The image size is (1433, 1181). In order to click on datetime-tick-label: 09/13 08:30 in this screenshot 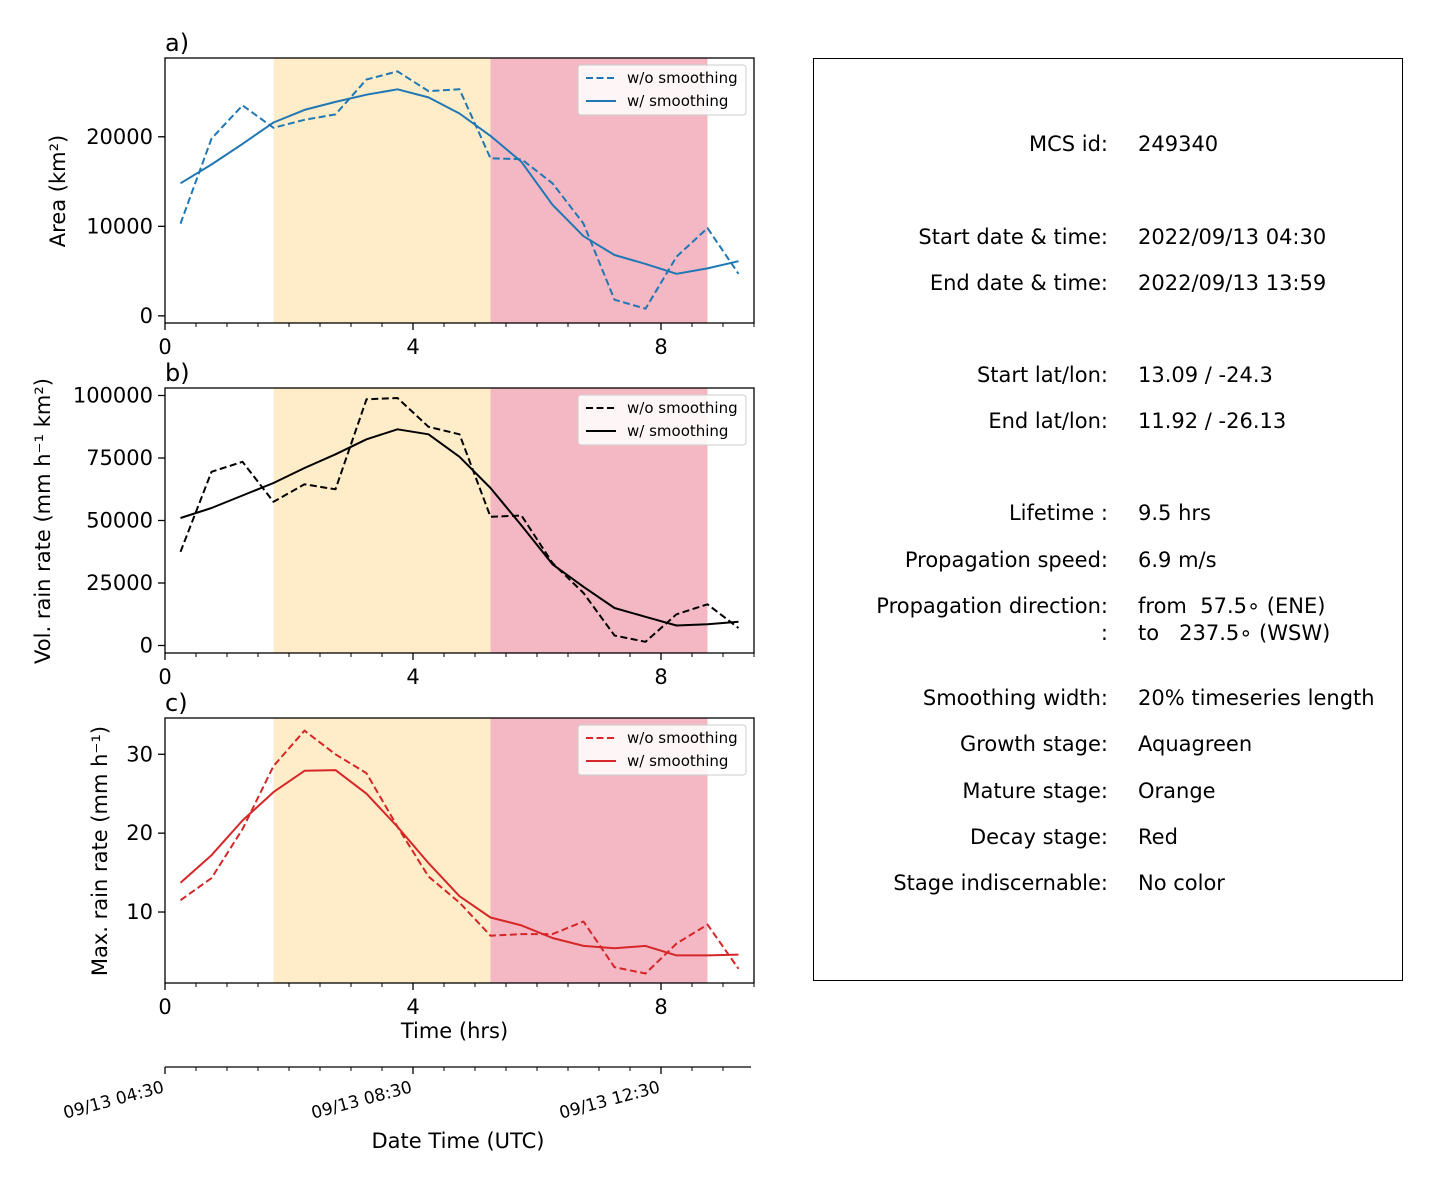, I will do `click(361, 1101)`.